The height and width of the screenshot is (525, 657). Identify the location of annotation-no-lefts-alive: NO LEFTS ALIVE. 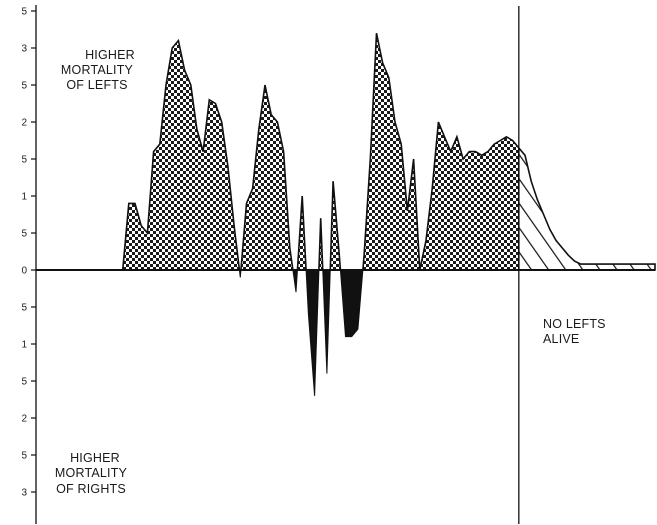
(574, 331).